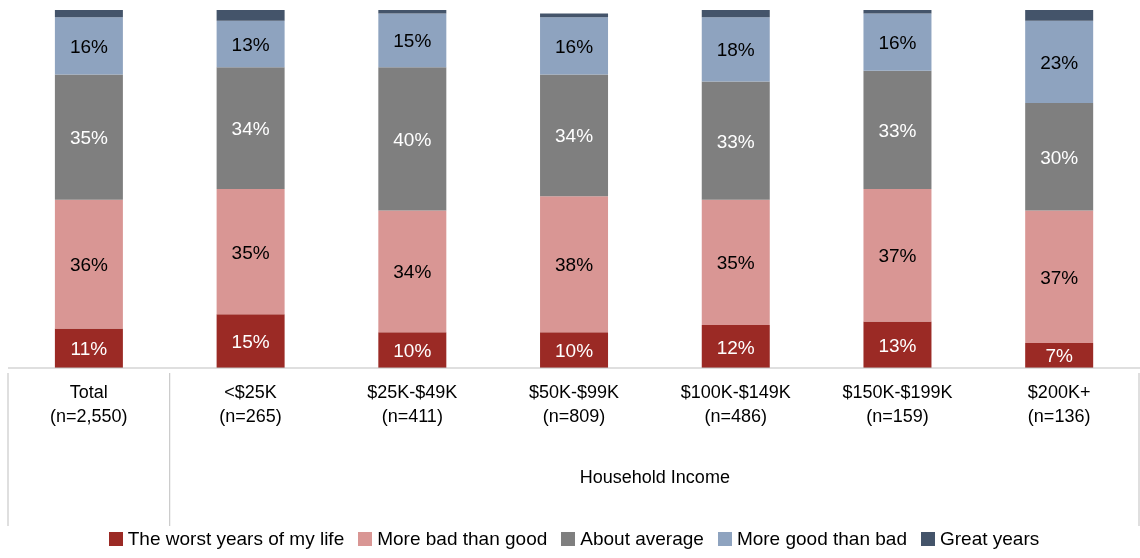 The height and width of the screenshot is (558, 1140). I want to click on data-label: 30%, so click(1059, 157).